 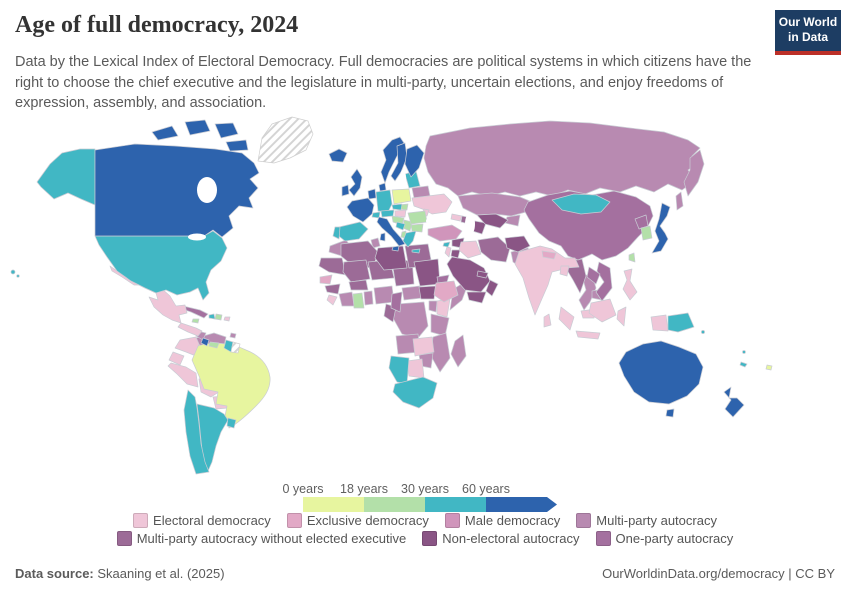 What do you see at coordinates (212, 437) in the screenshot?
I see `region-argentina` at bounding box center [212, 437].